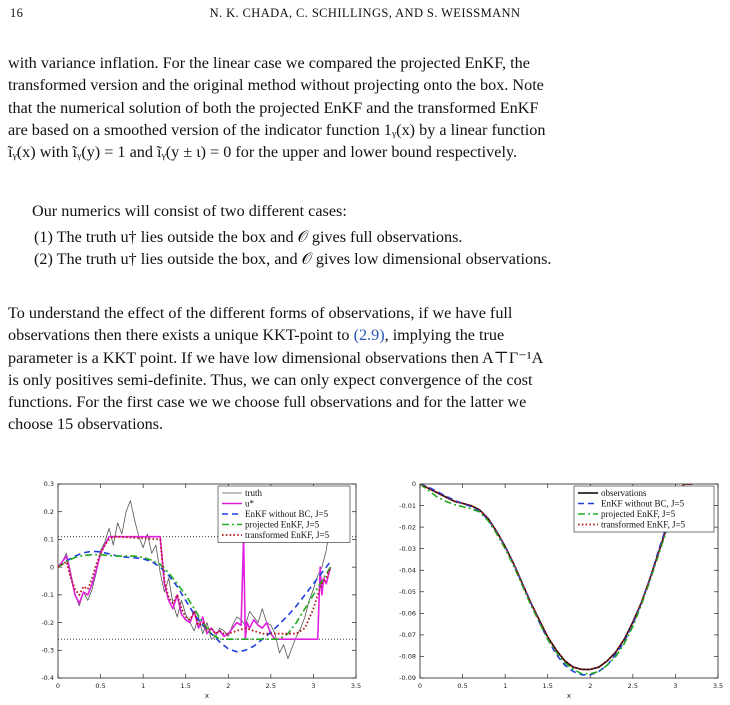  What do you see at coordinates (407, 678) in the screenshot?
I see `y-tick-label: -0.09` at bounding box center [407, 678].